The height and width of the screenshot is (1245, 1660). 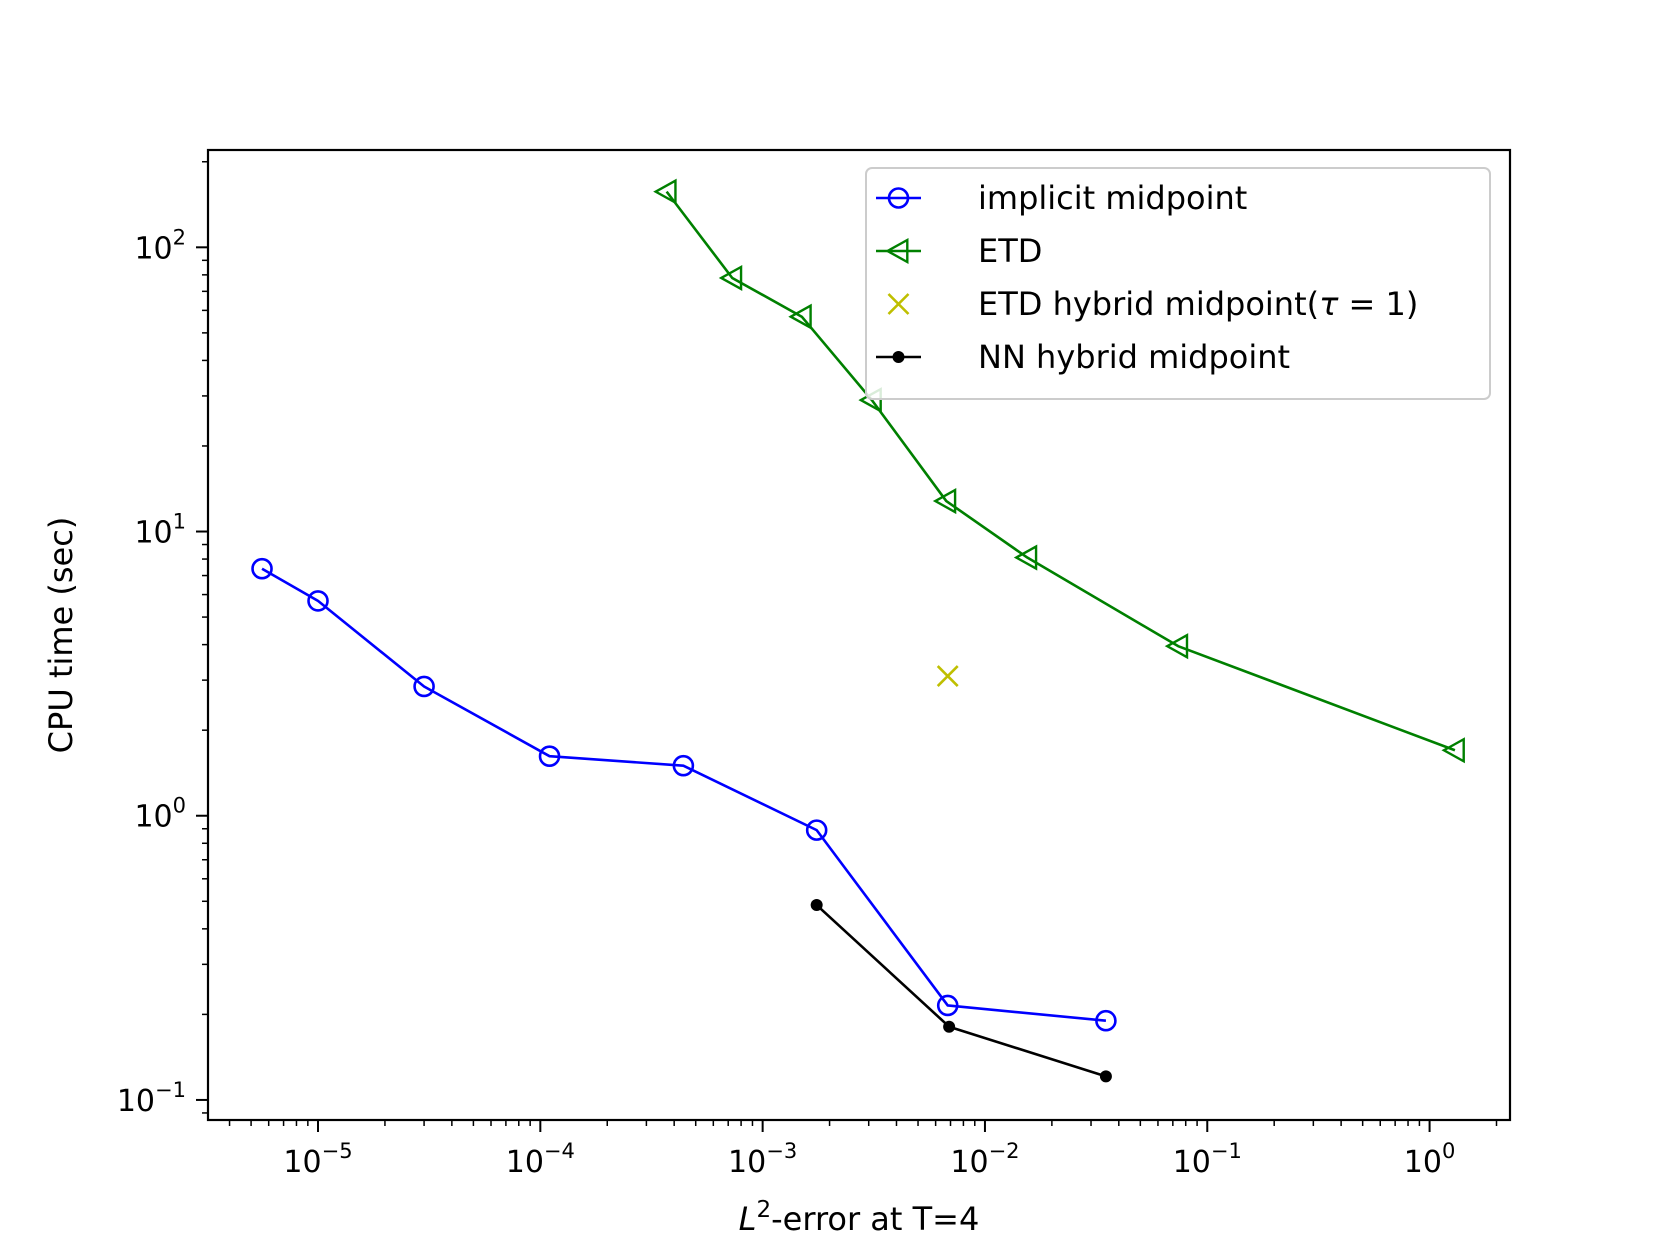 What do you see at coordinates (959, 251) in the screenshot?
I see `legend-entry: ETD` at bounding box center [959, 251].